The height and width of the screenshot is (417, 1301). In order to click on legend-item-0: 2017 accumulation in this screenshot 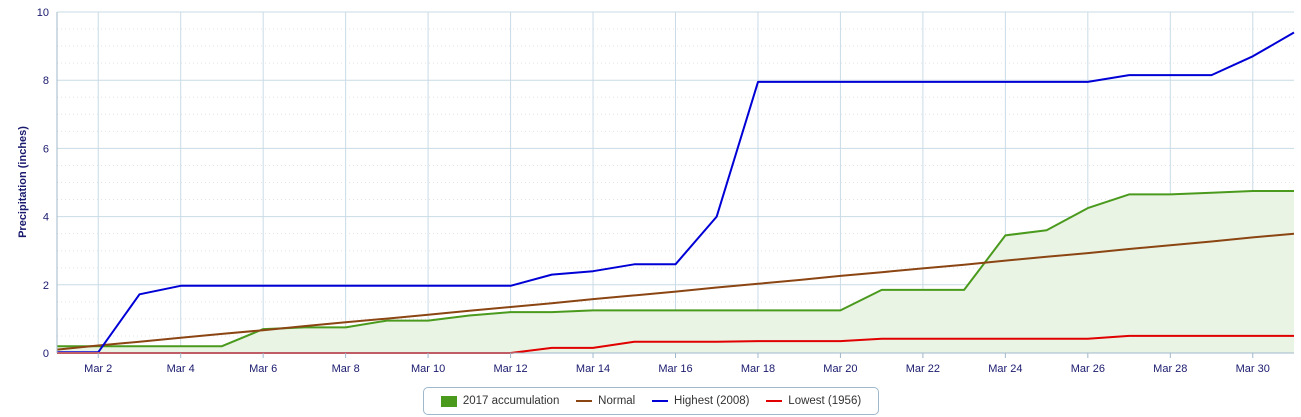, I will do `click(500, 401)`.